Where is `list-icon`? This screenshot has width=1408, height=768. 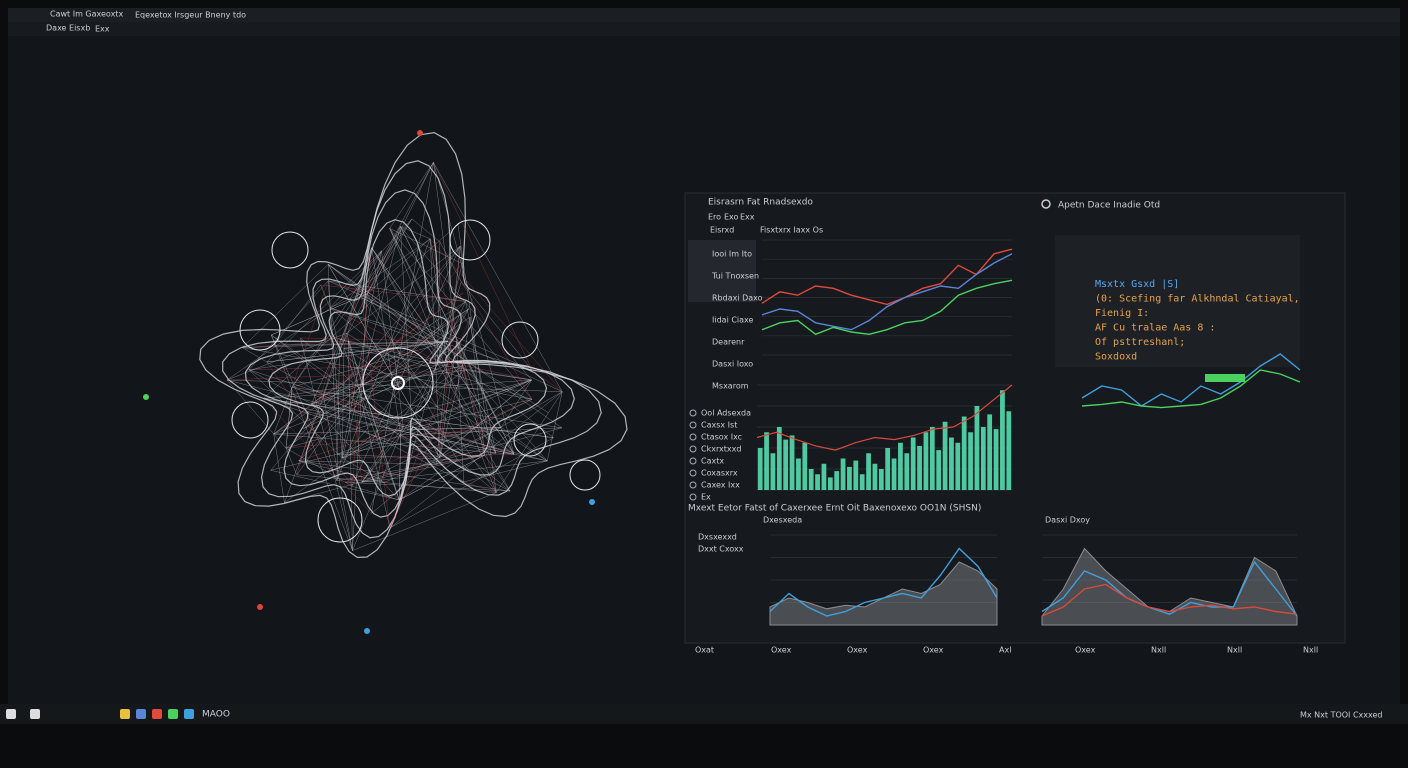 list-icon is located at coordinates (693, 485).